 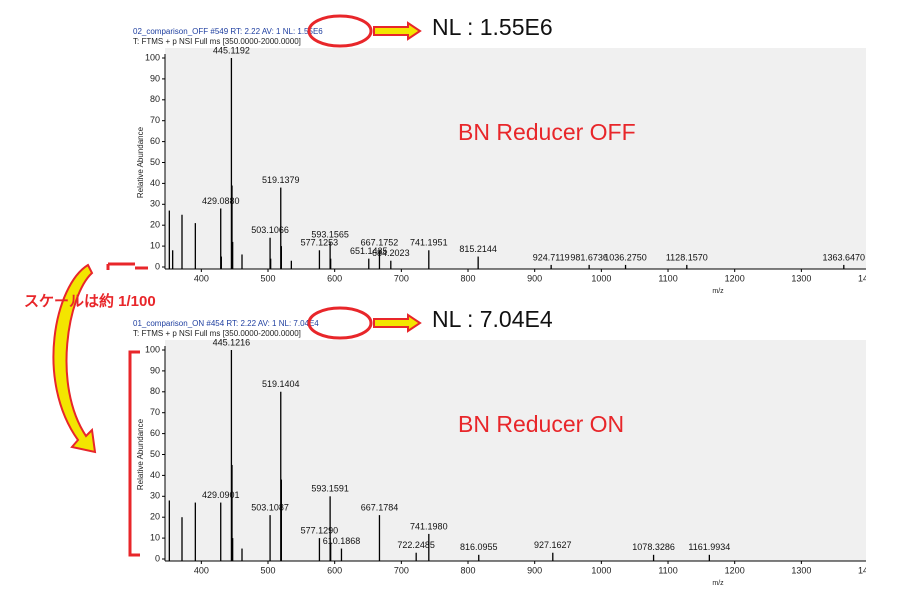 What do you see at coordinates (551, 257) in the screenshot?
I see `peak-label: 924.7119` at bounding box center [551, 257].